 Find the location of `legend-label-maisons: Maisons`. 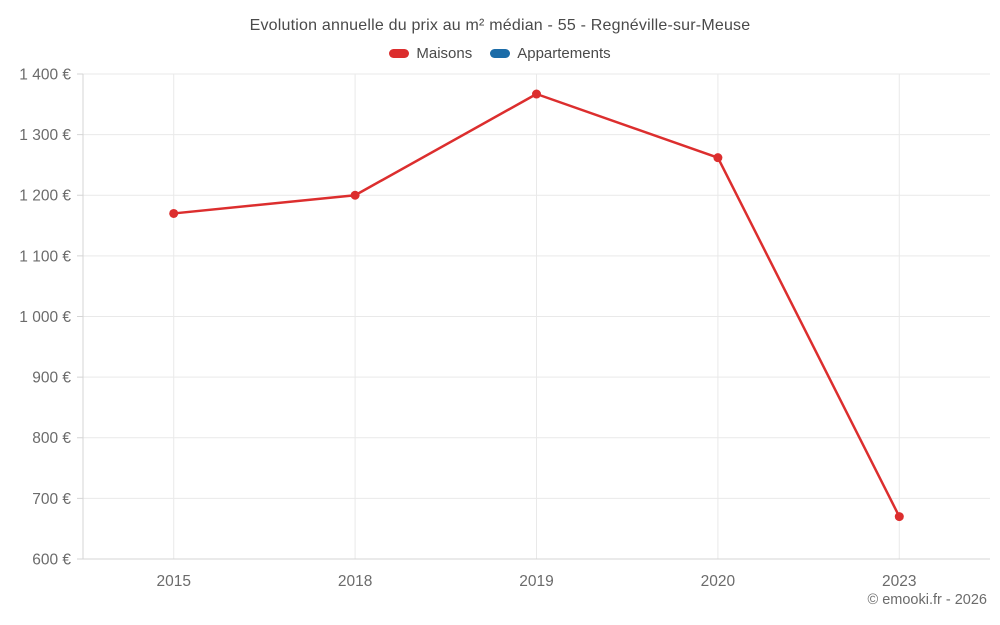

legend-label-maisons: Maisons is located at coordinates (444, 53).